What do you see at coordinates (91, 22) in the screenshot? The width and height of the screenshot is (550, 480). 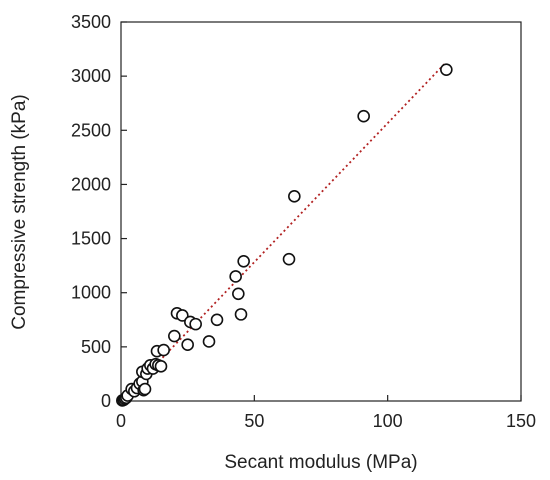 I see `y-tick-label: 3500` at bounding box center [91, 22].